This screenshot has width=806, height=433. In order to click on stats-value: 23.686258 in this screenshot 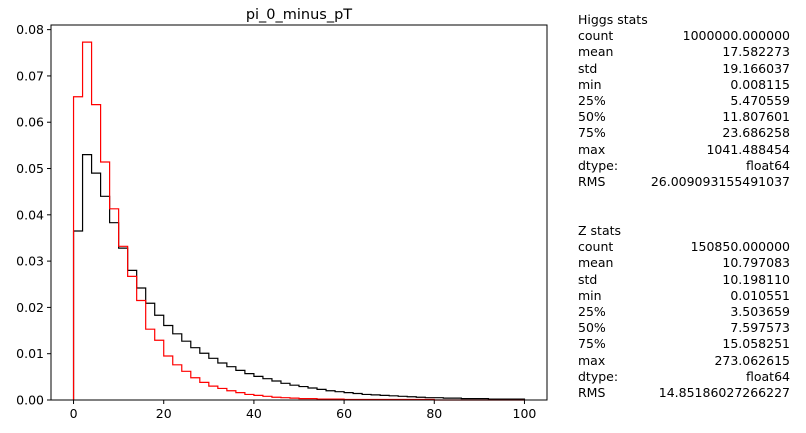, I will do `click(756, 133)`.